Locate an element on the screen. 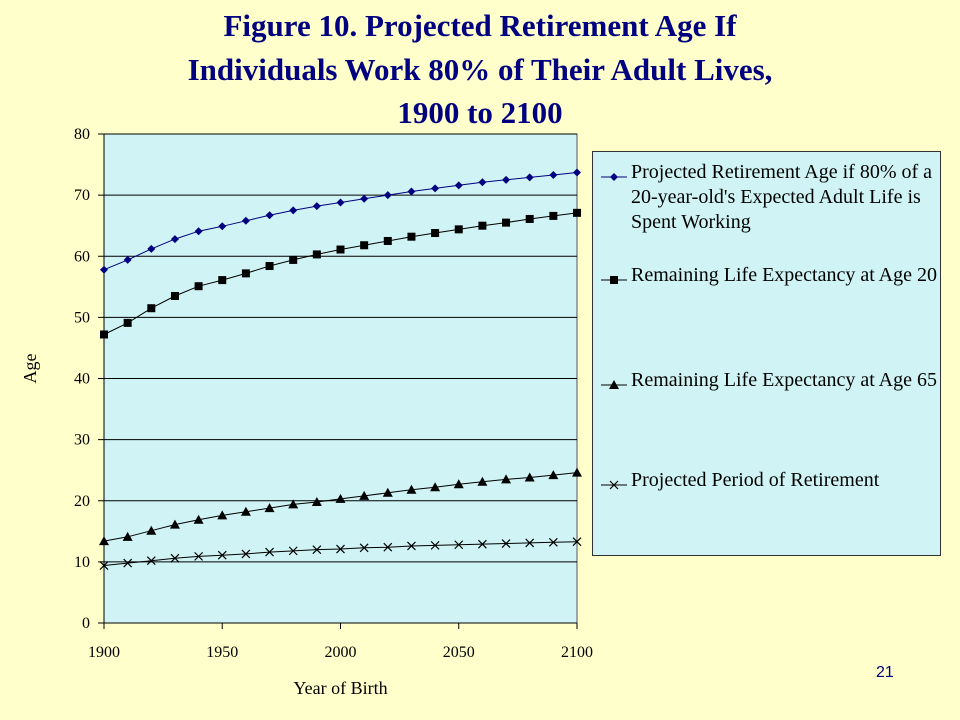  x-tick-labels: 1900 1950 2000 2050 2100 is located at coordinates (340, 652).